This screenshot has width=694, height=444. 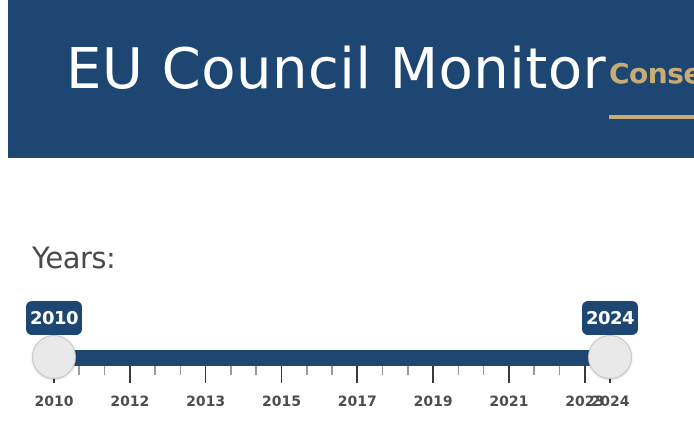 What do you see at coordinates (281, 402) in the screenshot?
I see `axis-tick-label: 2015` at bounding box center [281, 402].